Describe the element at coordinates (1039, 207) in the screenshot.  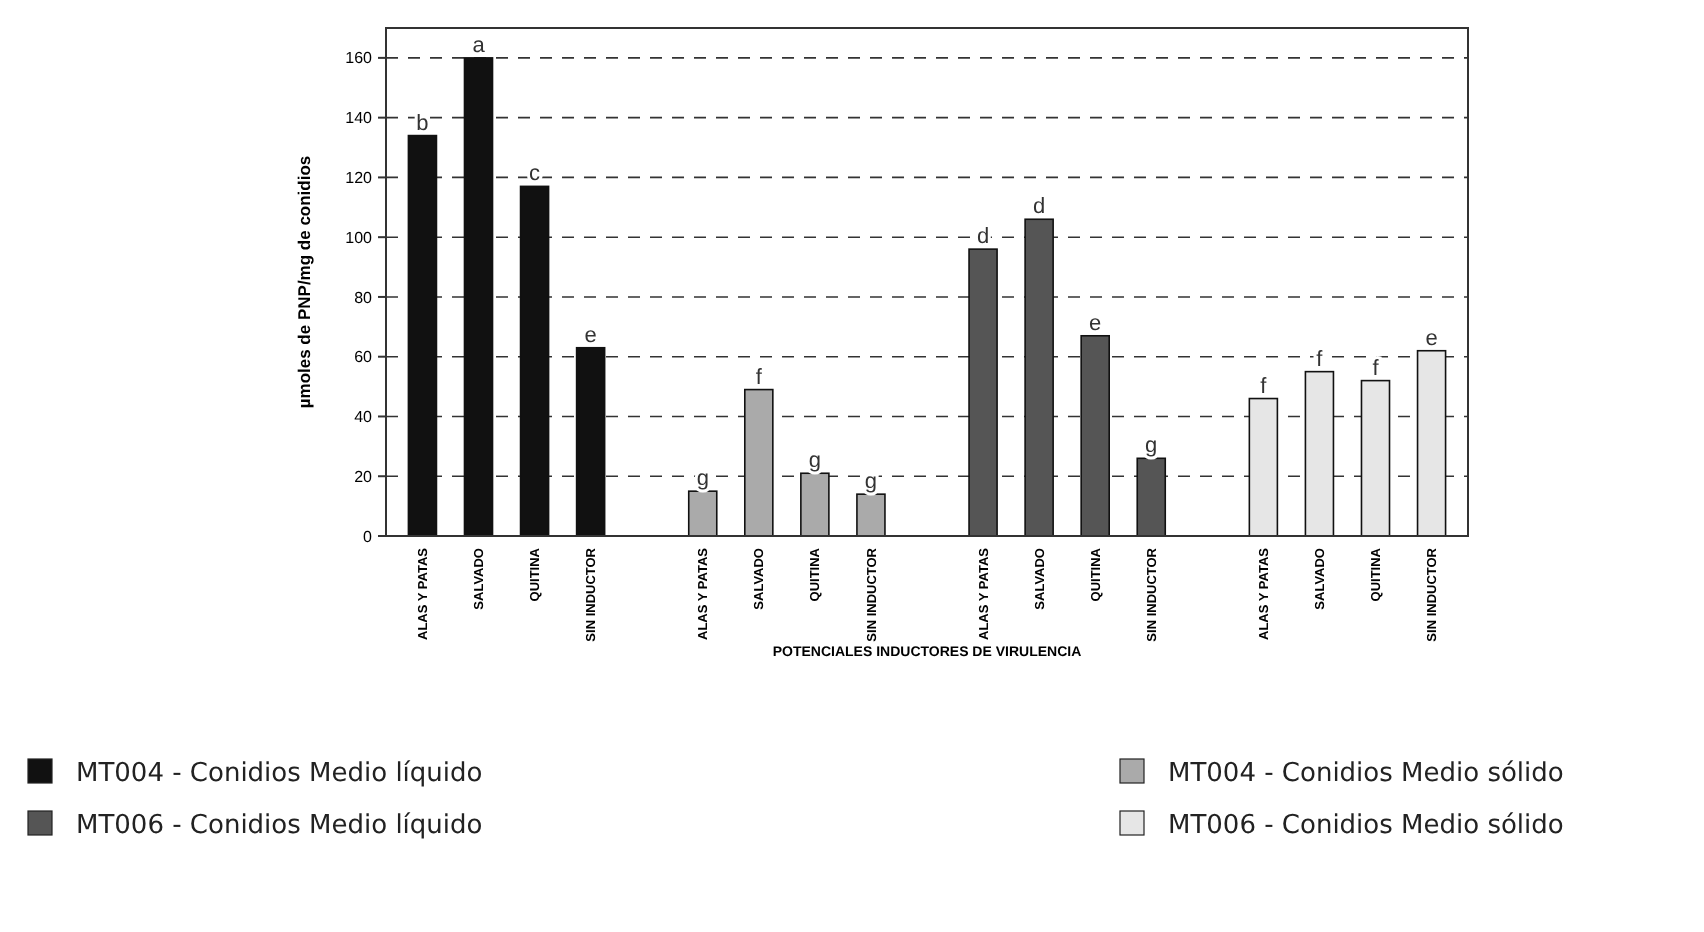
I see `data-label: d` at that location.